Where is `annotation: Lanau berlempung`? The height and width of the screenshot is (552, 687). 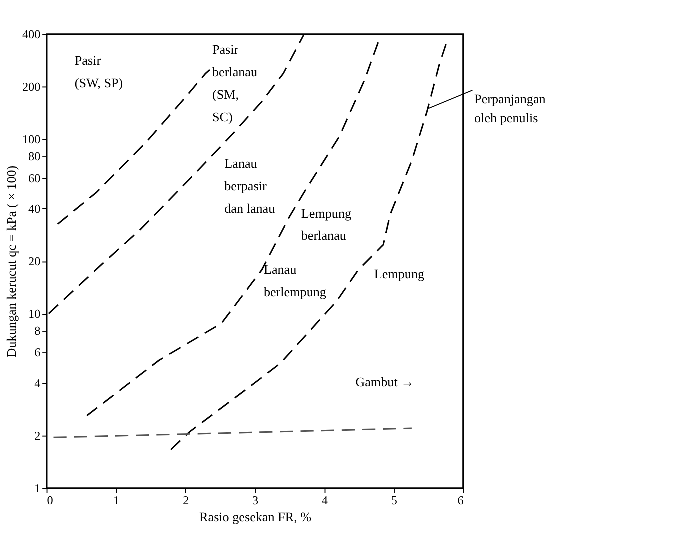 annotation: Lanau berlempung is located at coordinates (295, 281).